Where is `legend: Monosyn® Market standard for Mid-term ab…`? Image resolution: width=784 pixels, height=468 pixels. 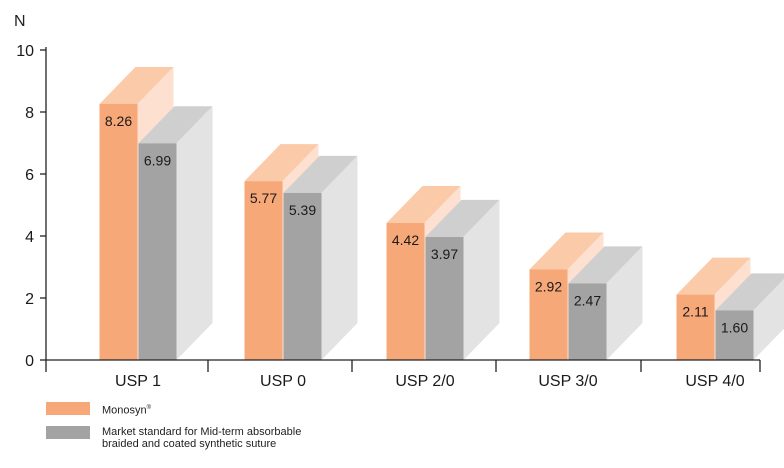 legend: Monosyn® Market standard for Mid-term ab… is located at coordinates (173, 430).